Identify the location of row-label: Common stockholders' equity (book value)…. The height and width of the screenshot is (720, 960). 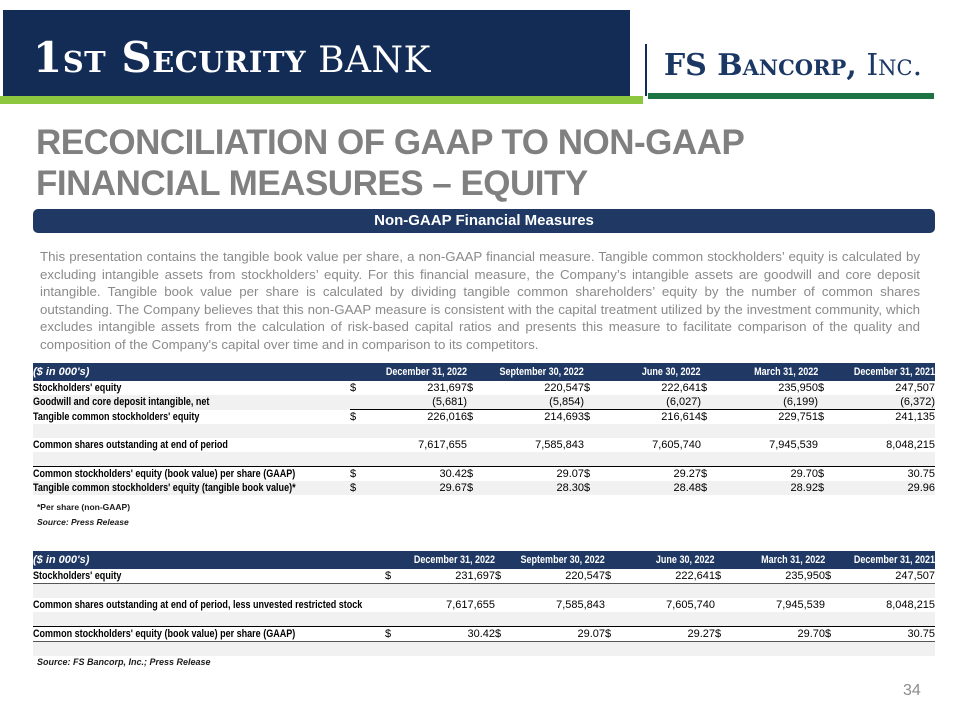
(164, 474).